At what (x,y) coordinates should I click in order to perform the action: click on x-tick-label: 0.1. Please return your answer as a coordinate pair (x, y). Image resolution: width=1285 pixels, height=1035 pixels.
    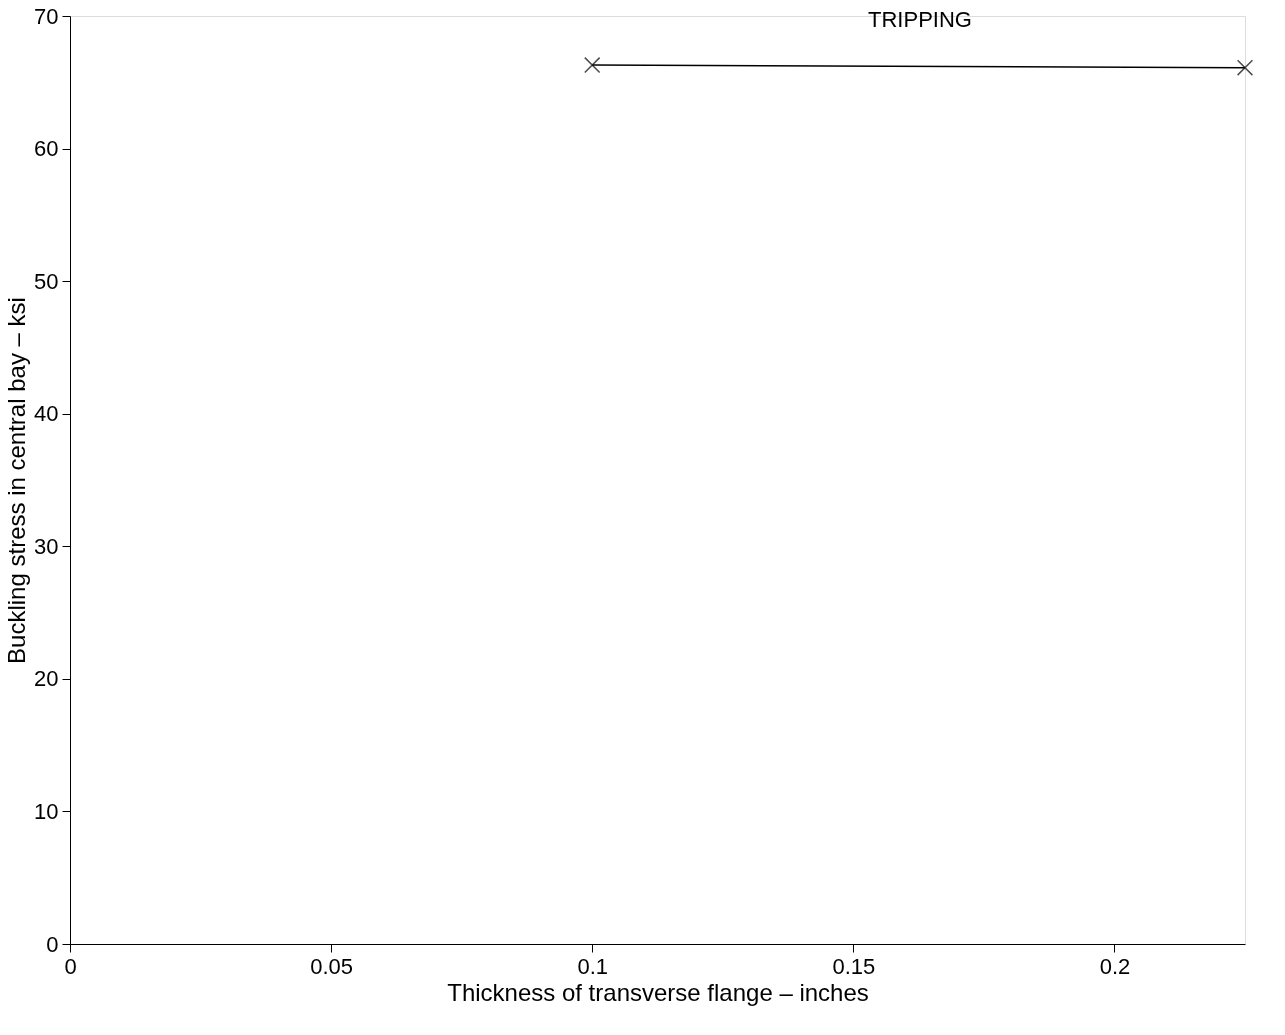
    Looking at the image, I should click on (593, 966).